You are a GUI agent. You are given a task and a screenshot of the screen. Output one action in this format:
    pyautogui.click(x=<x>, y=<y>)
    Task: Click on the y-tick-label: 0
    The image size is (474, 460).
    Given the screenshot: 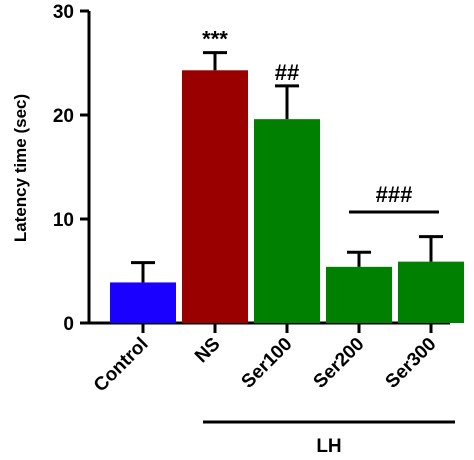 What is the action you would take?
    pyautogui.click(x=68, y=324)
    